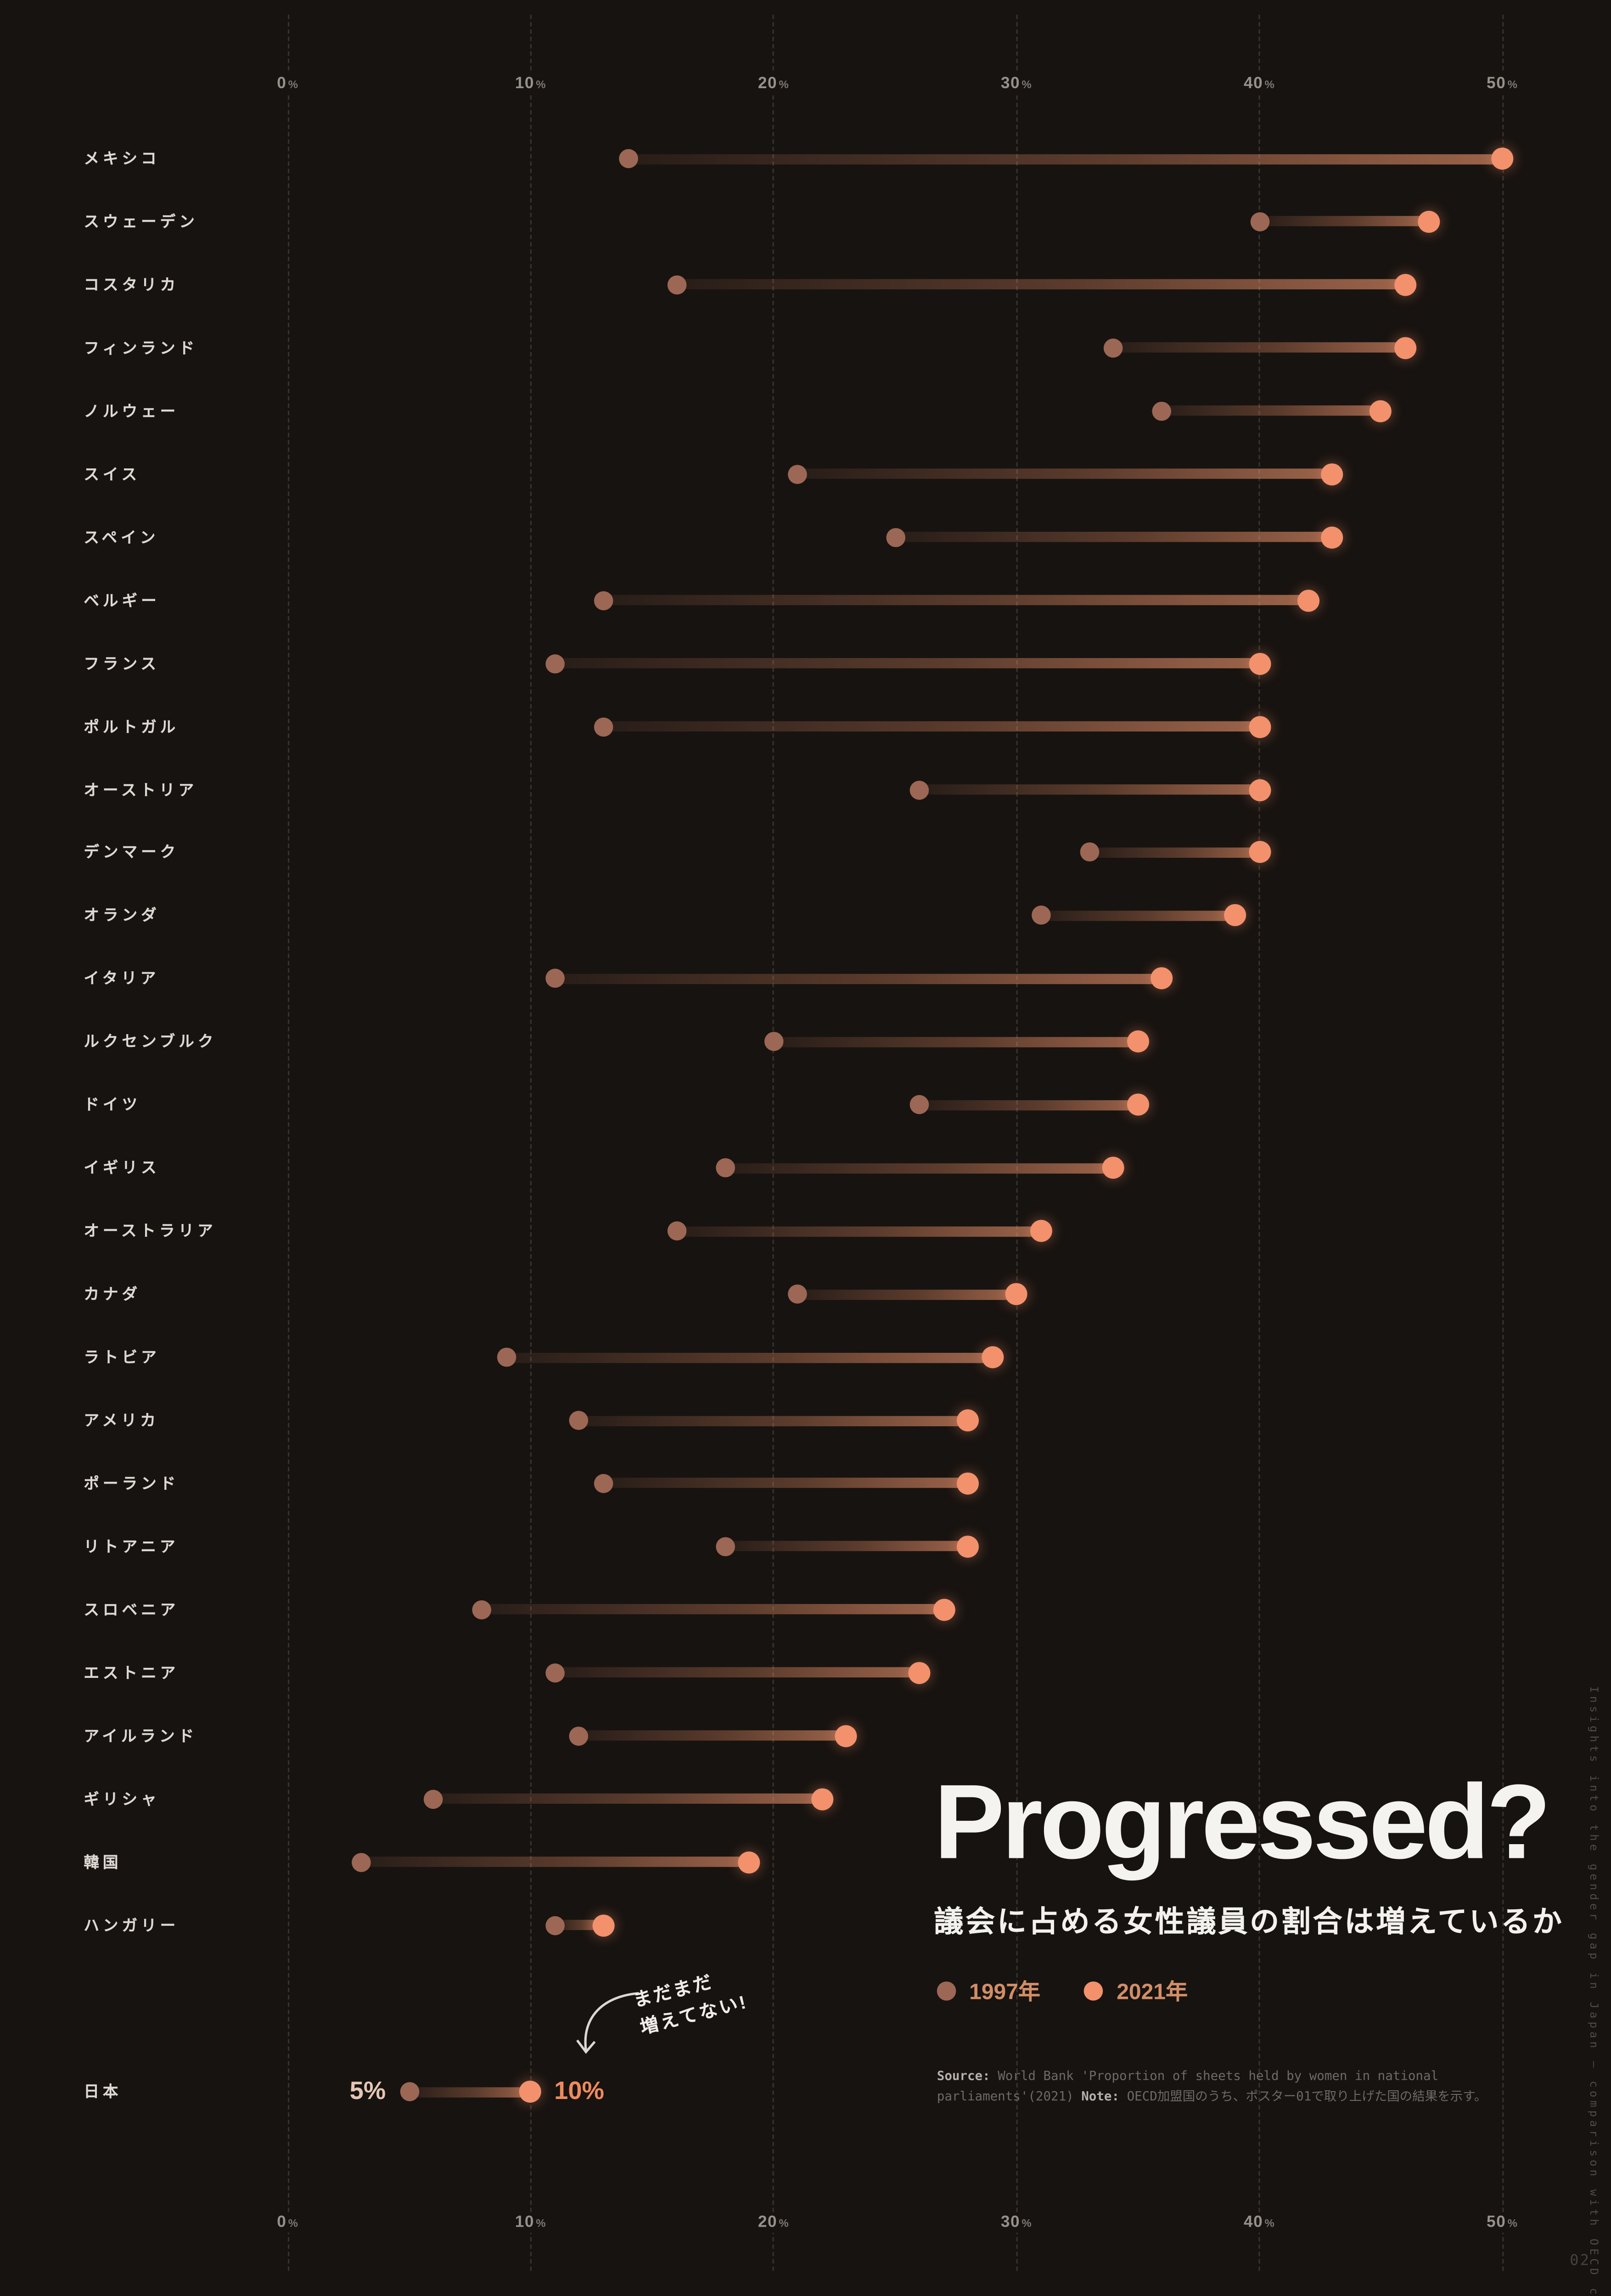  I want to click on axis-tick-top-40: 40%, so click(1260, 84).